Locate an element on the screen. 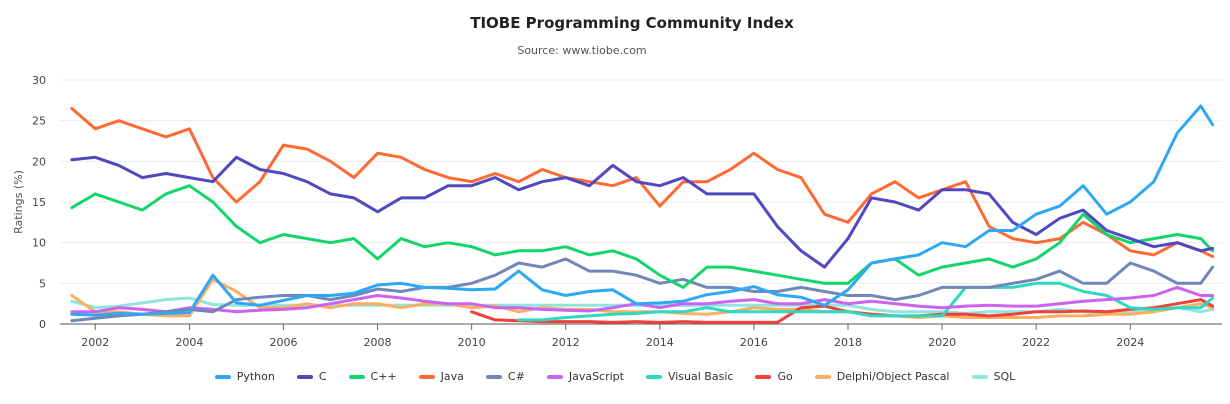 The image size is (1230, 404). legend-label: Go is located at coordinates (785, 376).